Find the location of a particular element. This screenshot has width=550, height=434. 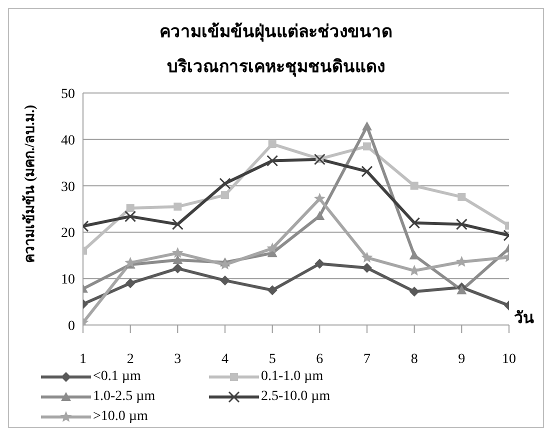

x-tick-label: 2 is located at coordinates (130, 359).